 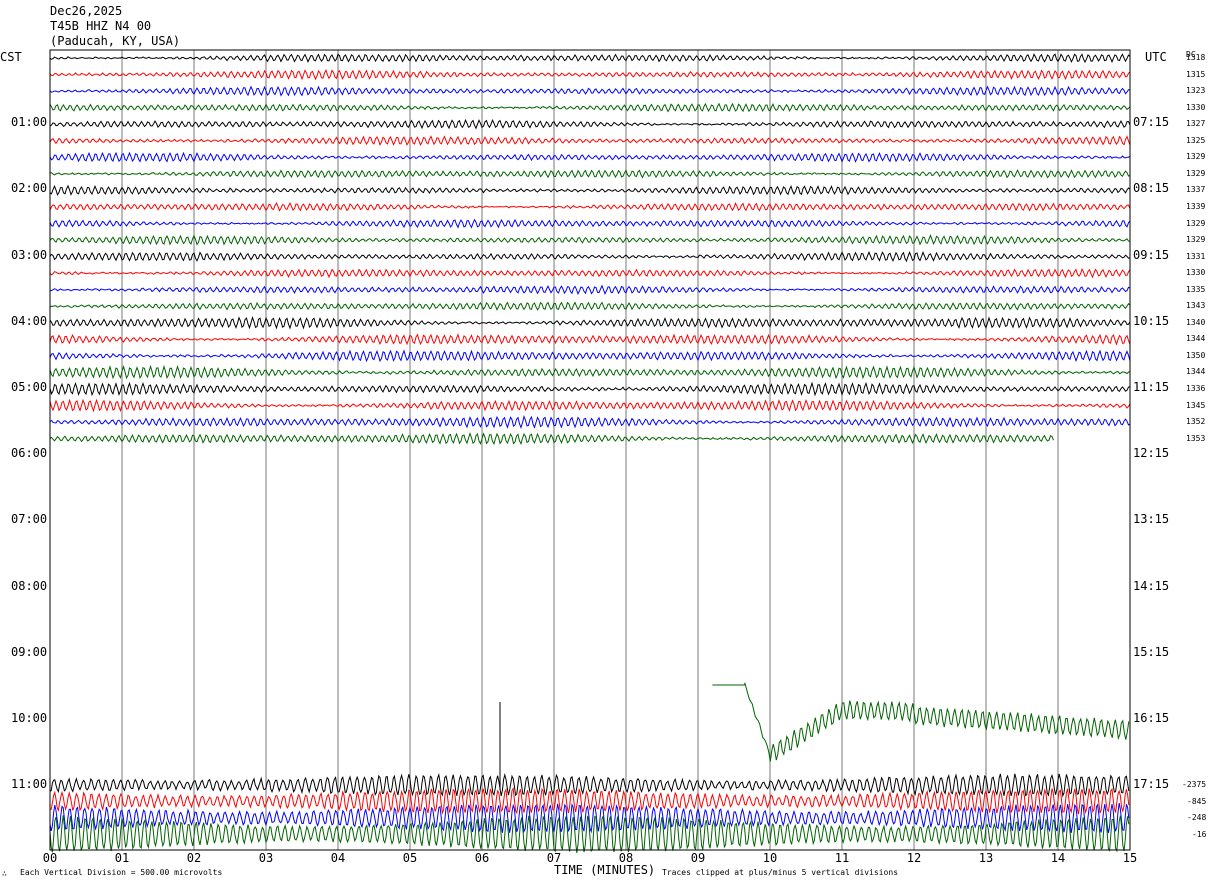 I want to click on dc-offset: 1345, so click(x=1196, y=405).